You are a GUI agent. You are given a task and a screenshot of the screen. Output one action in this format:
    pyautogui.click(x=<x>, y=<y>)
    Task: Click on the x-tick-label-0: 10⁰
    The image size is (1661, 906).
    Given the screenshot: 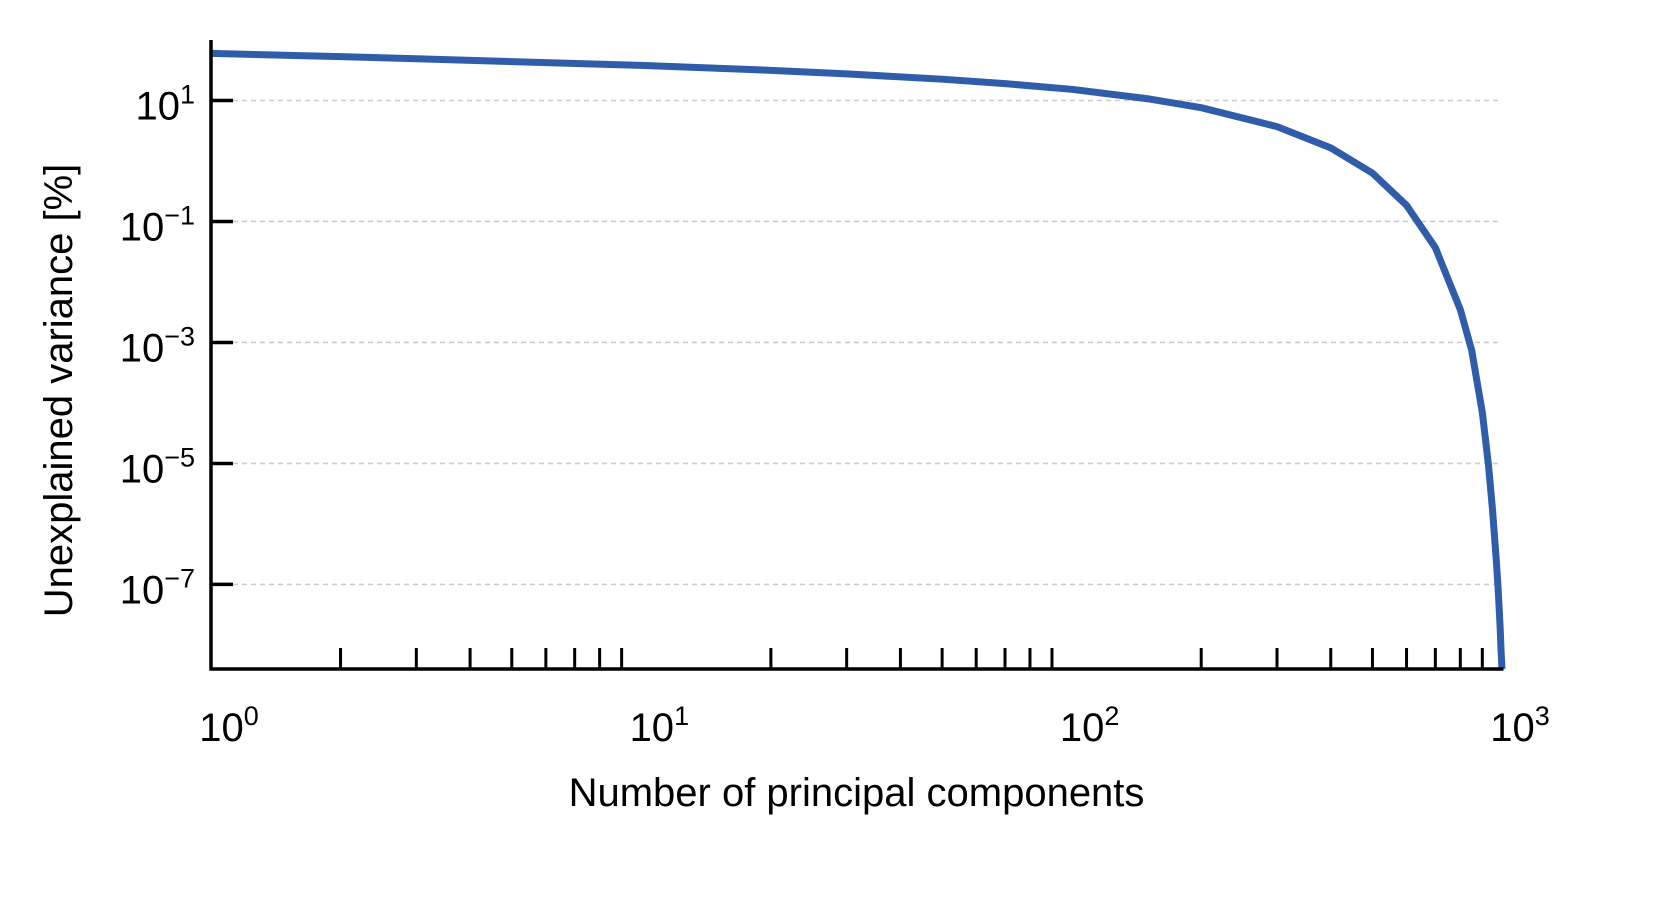 What is the action you would take?
    pyautogui.click(x=229, y=725)
    